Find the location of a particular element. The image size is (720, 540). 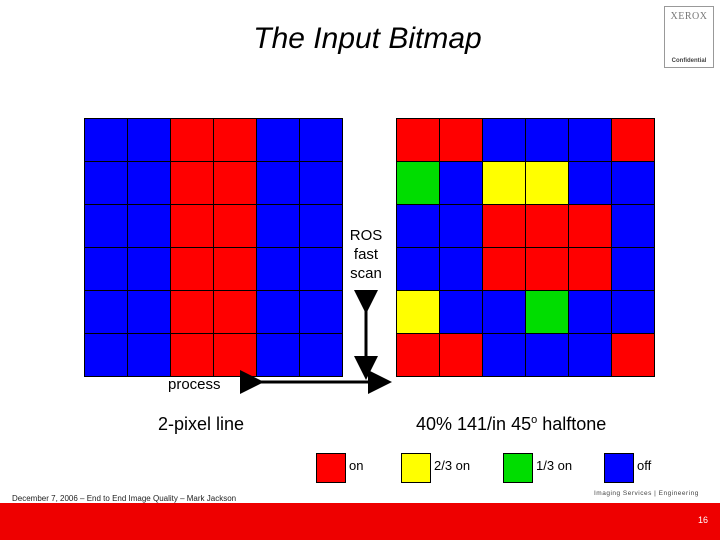

footer-brand: Imaging Services | Engineering is located at coordinates (646, 493).